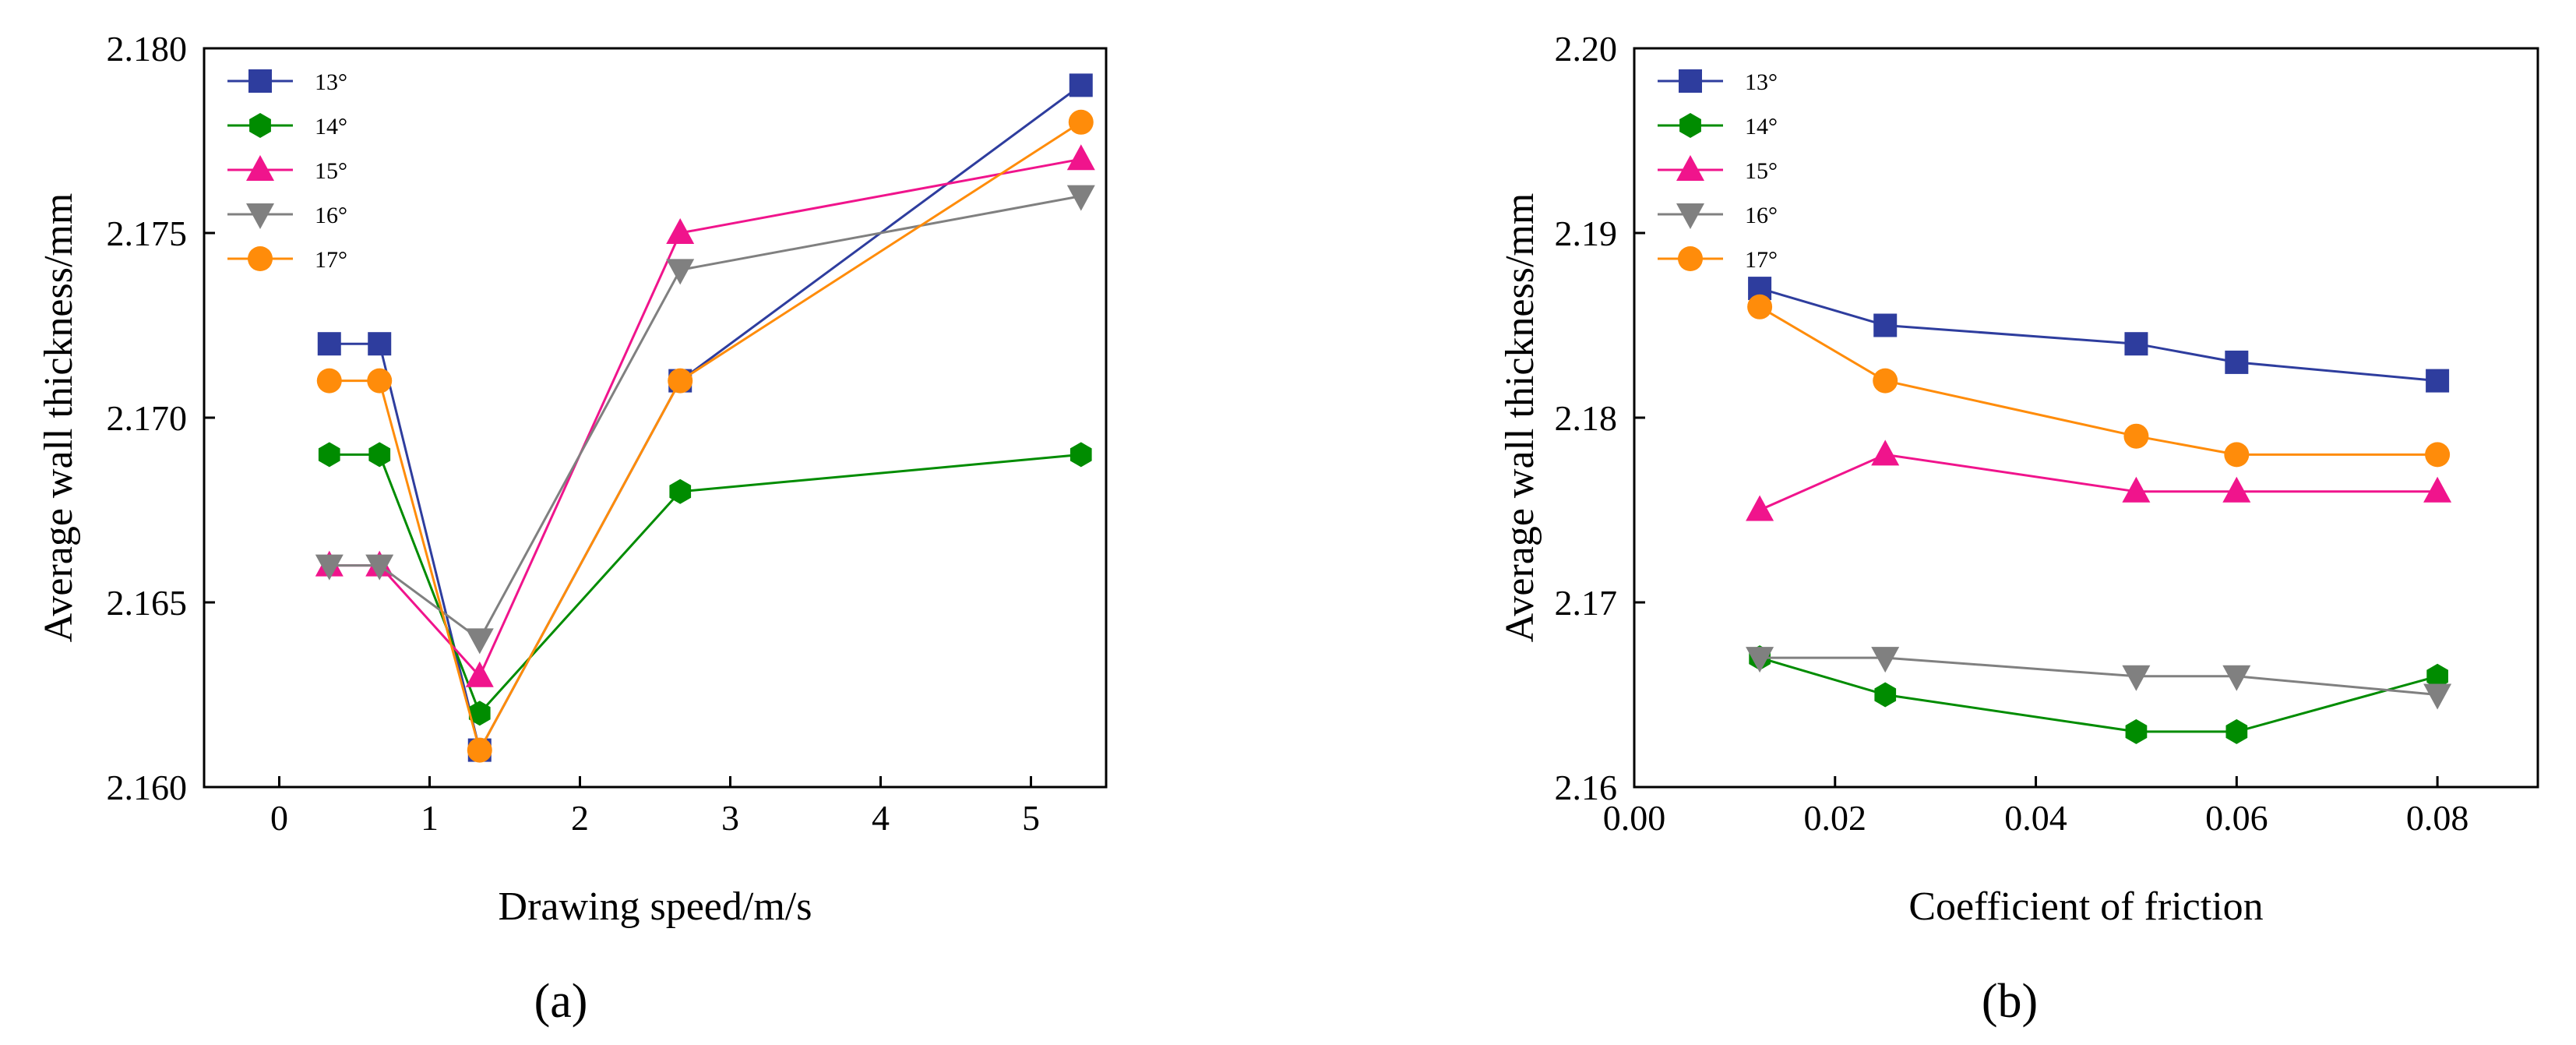 The height and width of the screenshot is (1045, 2576). What do you see at coordinates (655, 906) in the screenshot?
I see `x-axis-title: Drawing speed/m/s` at bounding box center [655, 906].